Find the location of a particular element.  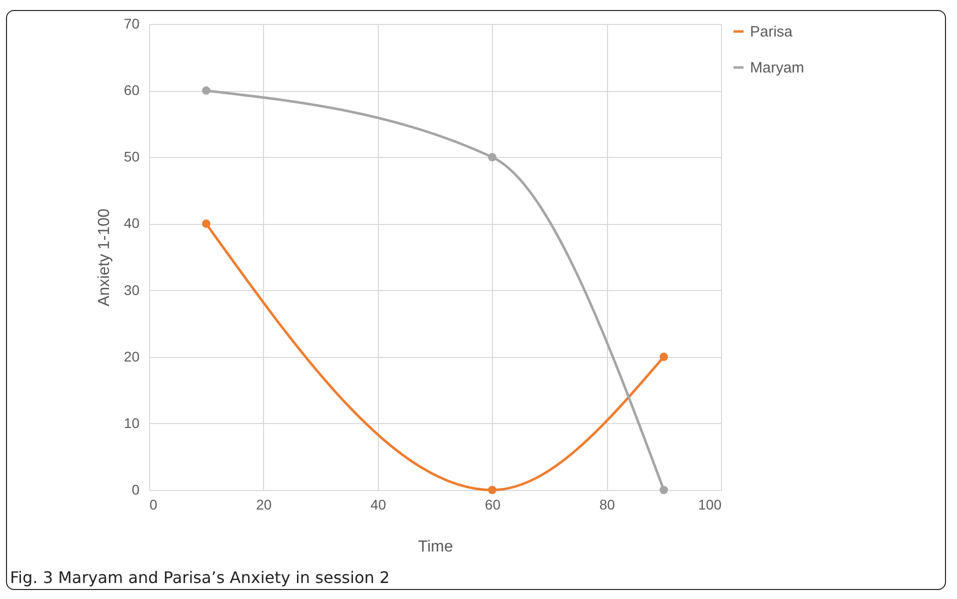

x-tick-label: 20 is located at coordinates (264, 504).